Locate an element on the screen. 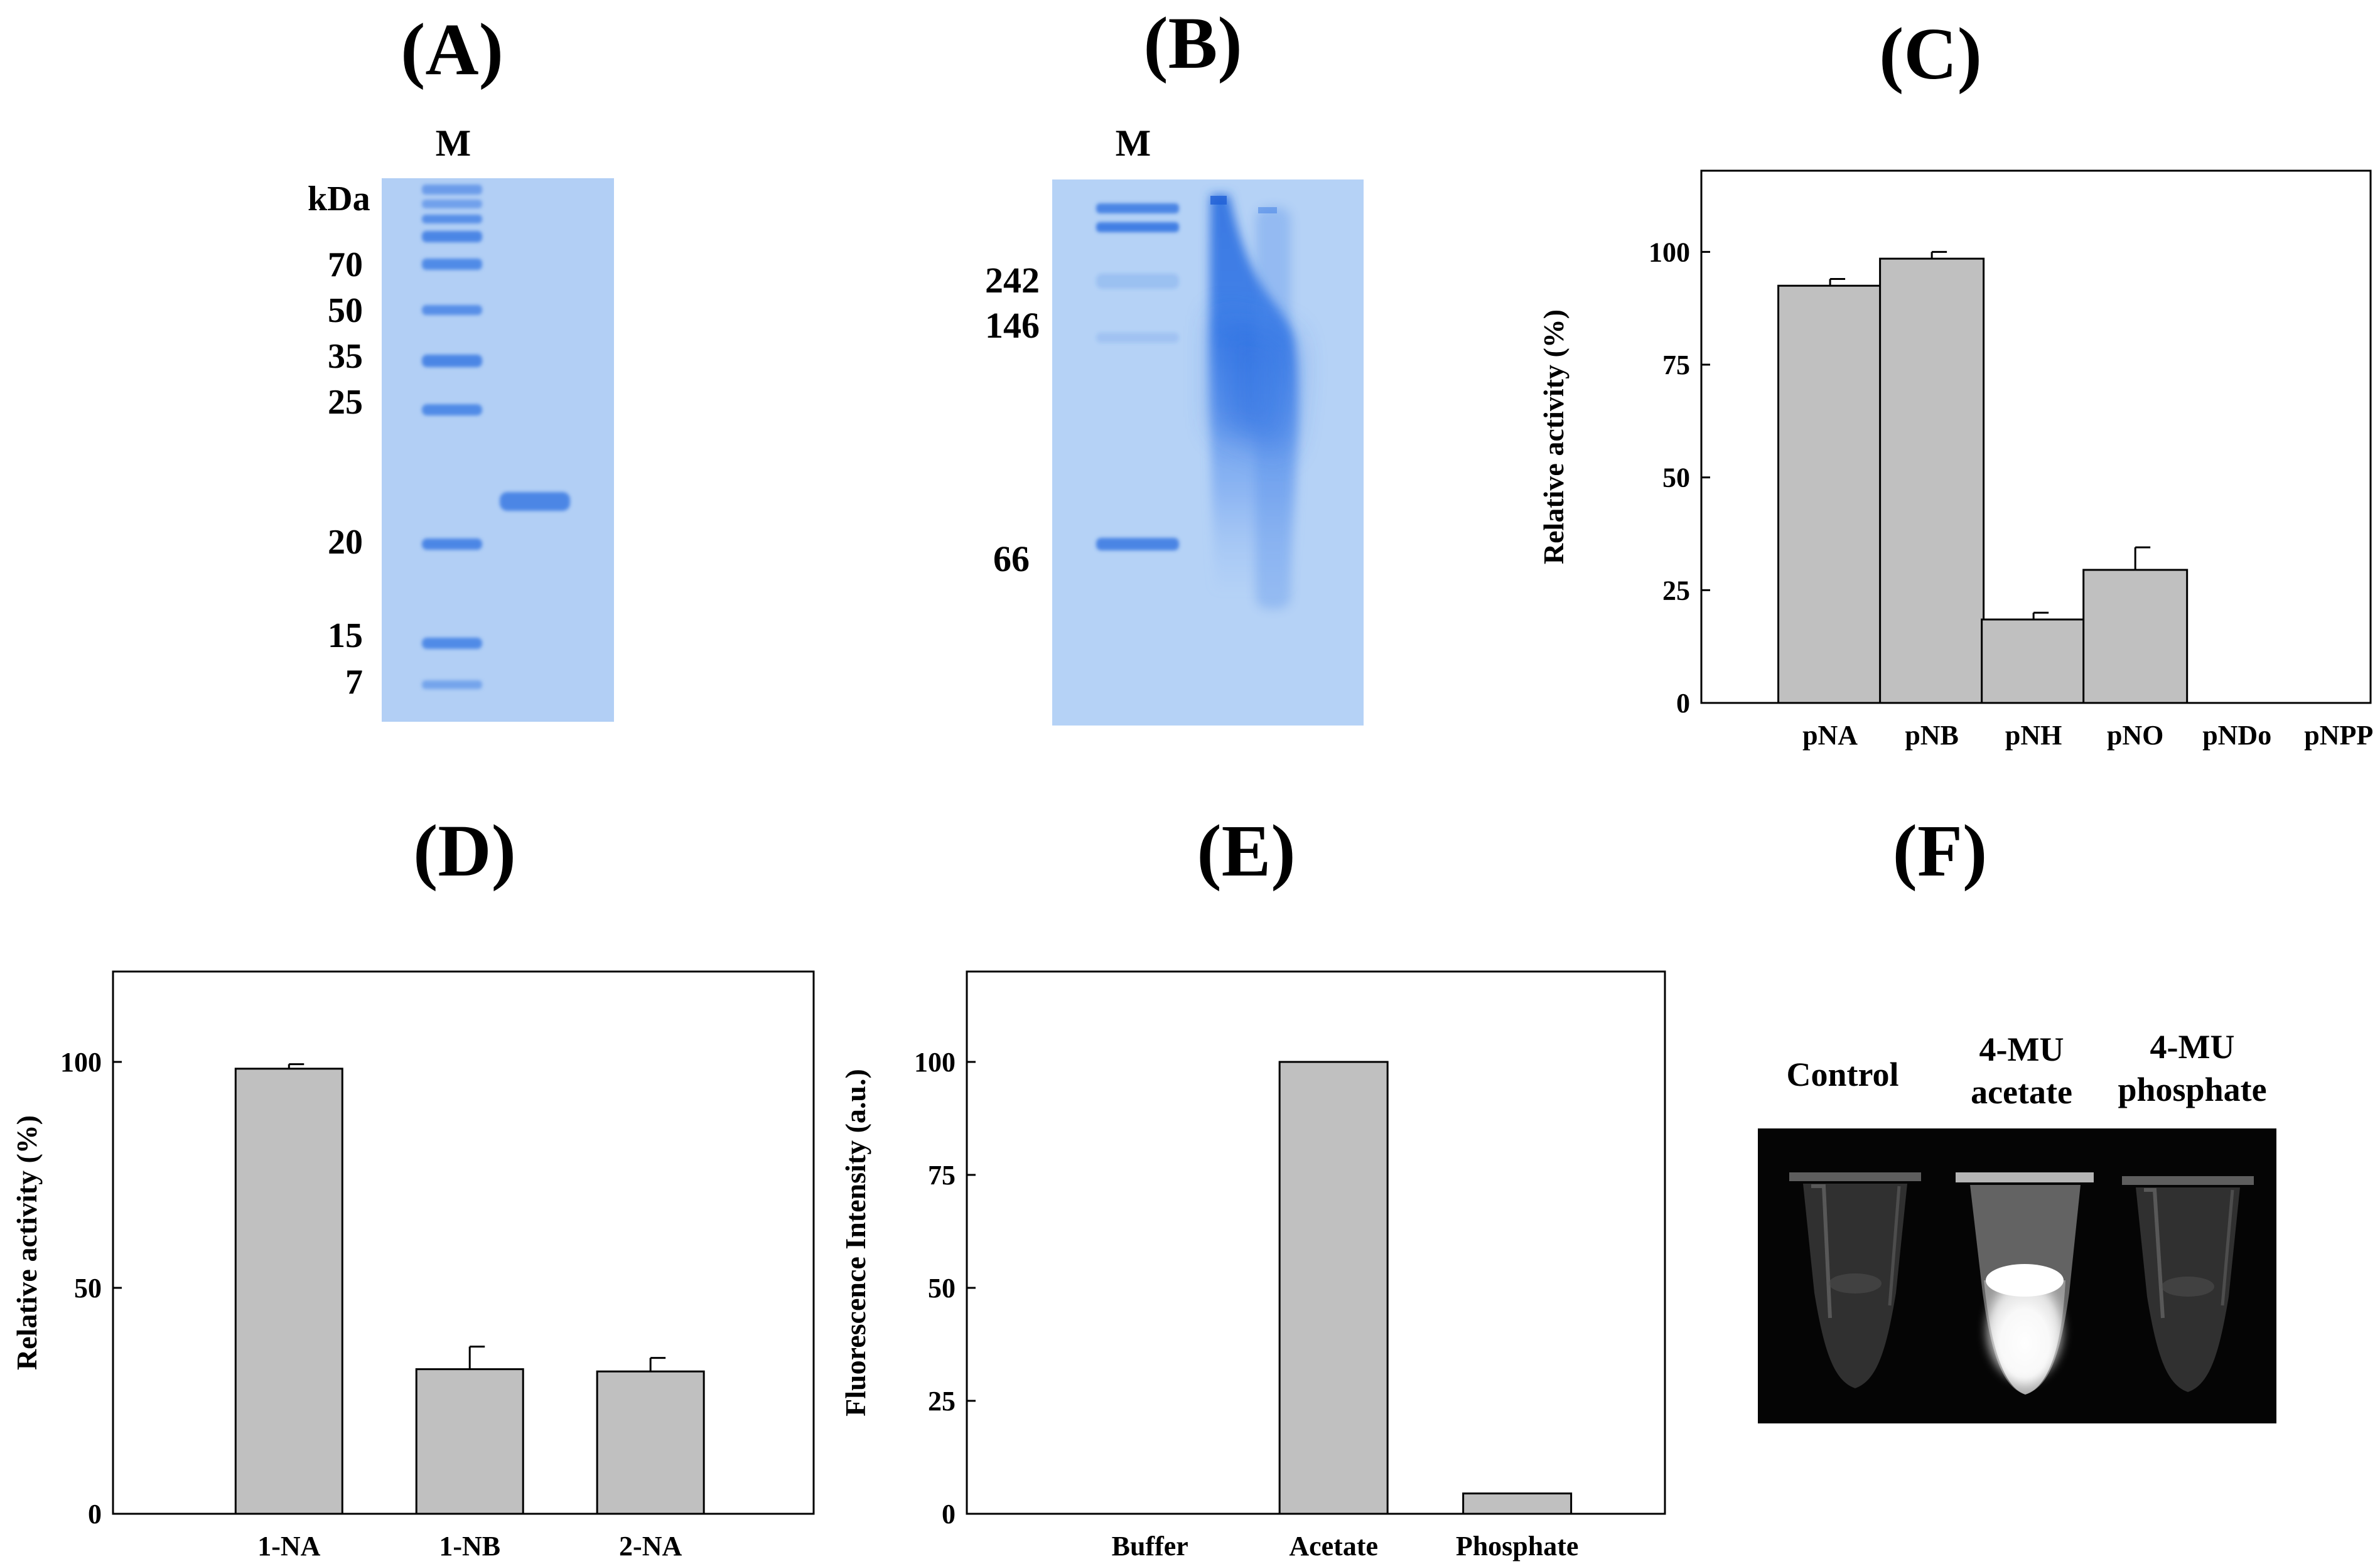  tube-label-acetate-line2: acetate is located at coordinates (2021, 1092).